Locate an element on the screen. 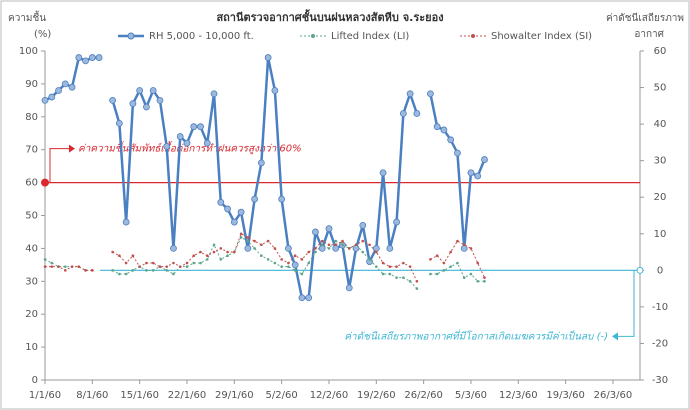  chart-title: สถานีตรวจอากาศชั้นบนฝนหลวงสัตหีบ จ.ระยอง is located at coordinates (329, 16).